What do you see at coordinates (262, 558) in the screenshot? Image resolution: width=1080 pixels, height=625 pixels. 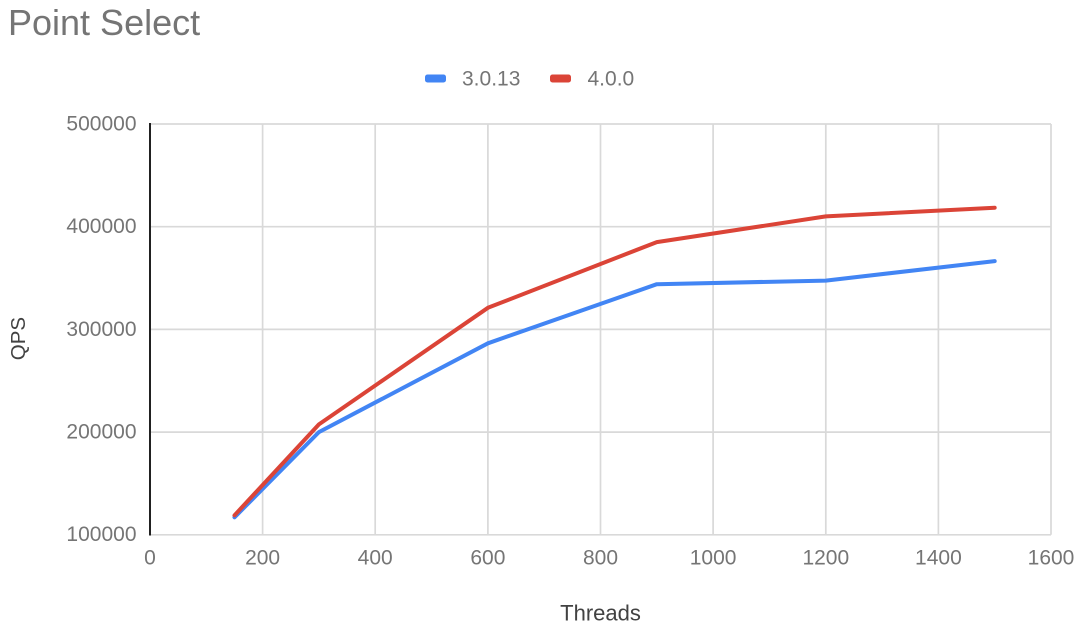 I see `svg-text: 200` at bounding box center [262, 558].